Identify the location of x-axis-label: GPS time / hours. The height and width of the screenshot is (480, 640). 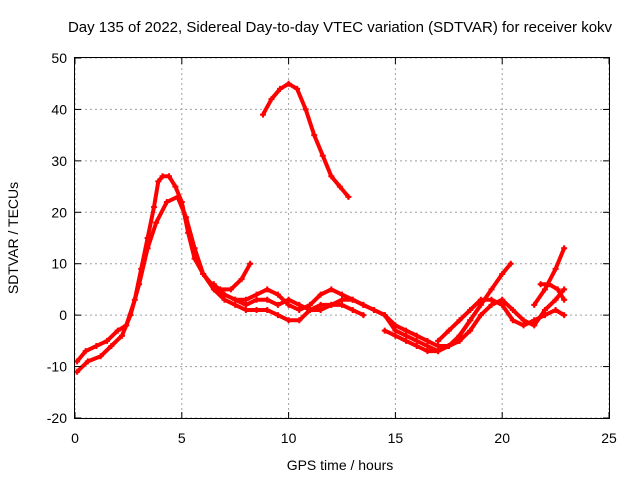
(340, 465).